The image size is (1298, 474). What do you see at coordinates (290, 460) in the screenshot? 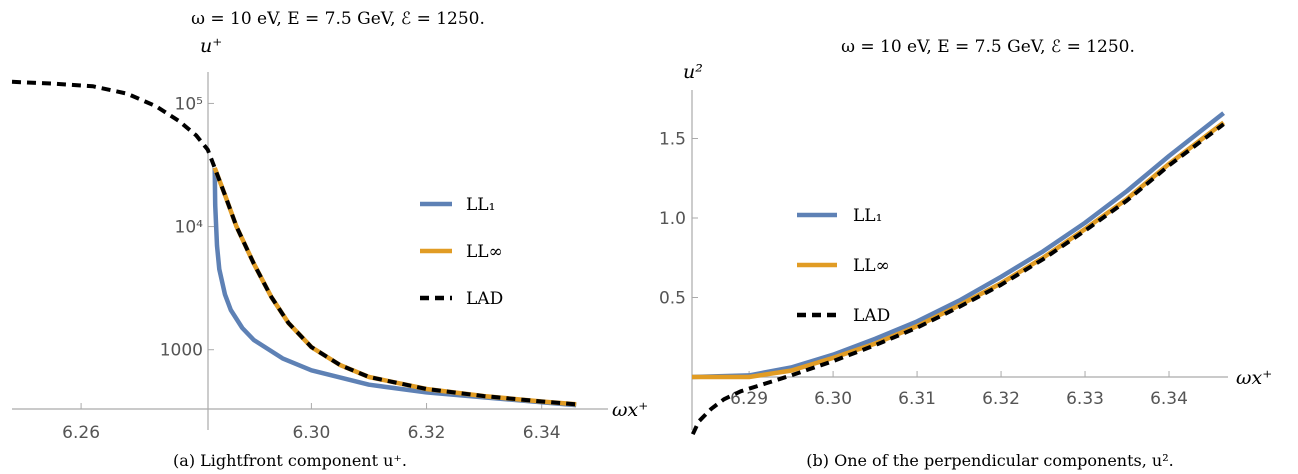
I see `chart-a-caption: (a) Lightfront component u⁺.` at bounding box center [290, 460].